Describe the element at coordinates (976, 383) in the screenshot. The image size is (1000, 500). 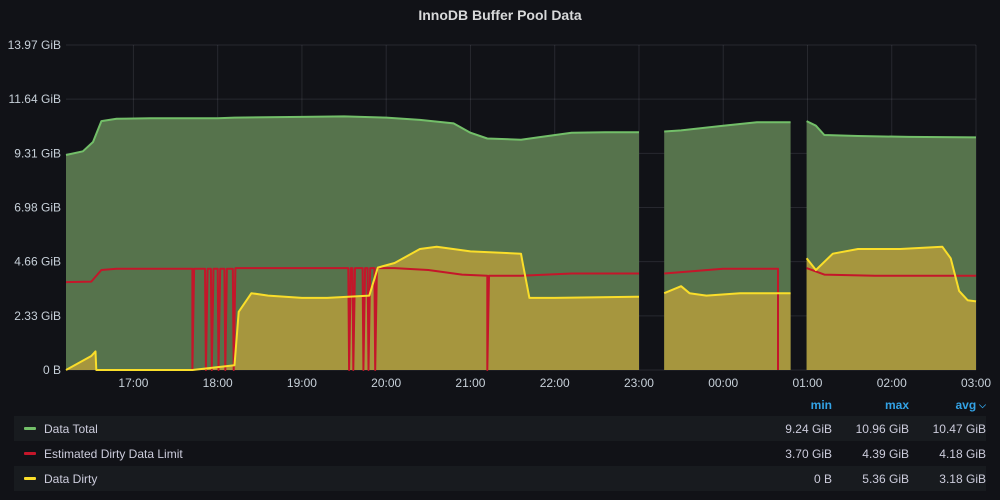
I see `x-tick-label: 03:00` at that location.